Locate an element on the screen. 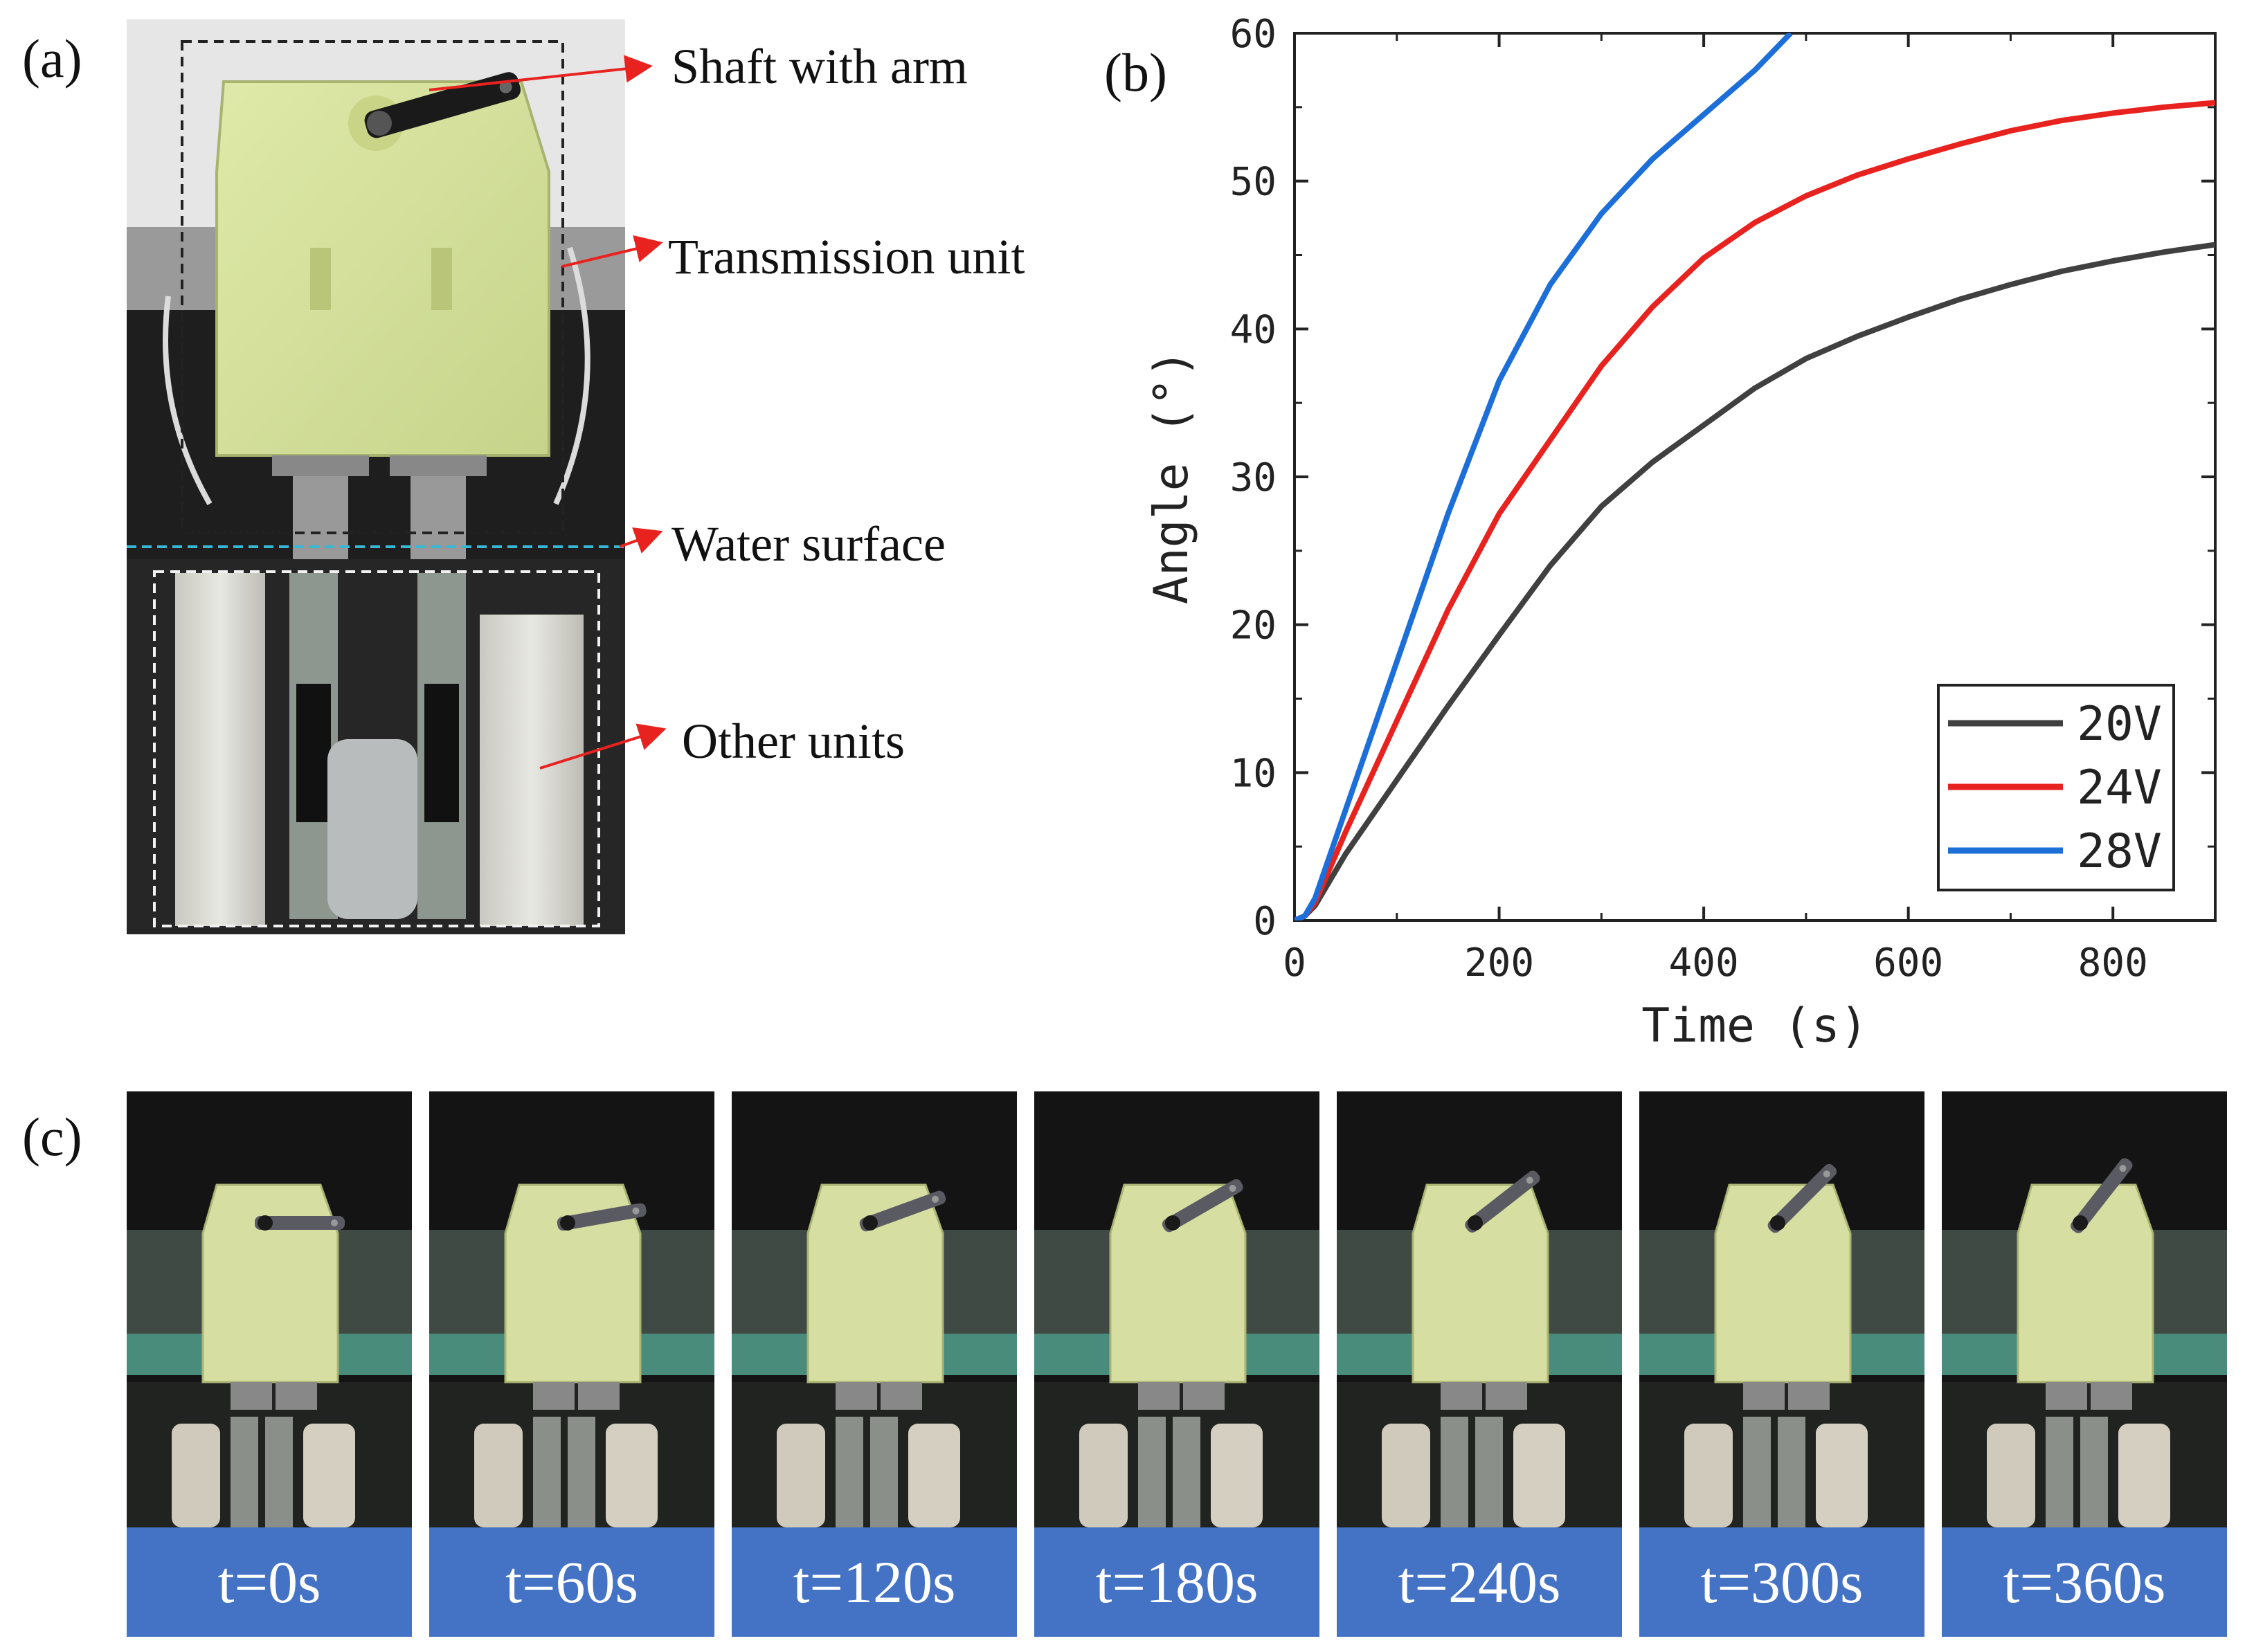  timelapse-label: t=240s is located at coordinates (1479, 1582).